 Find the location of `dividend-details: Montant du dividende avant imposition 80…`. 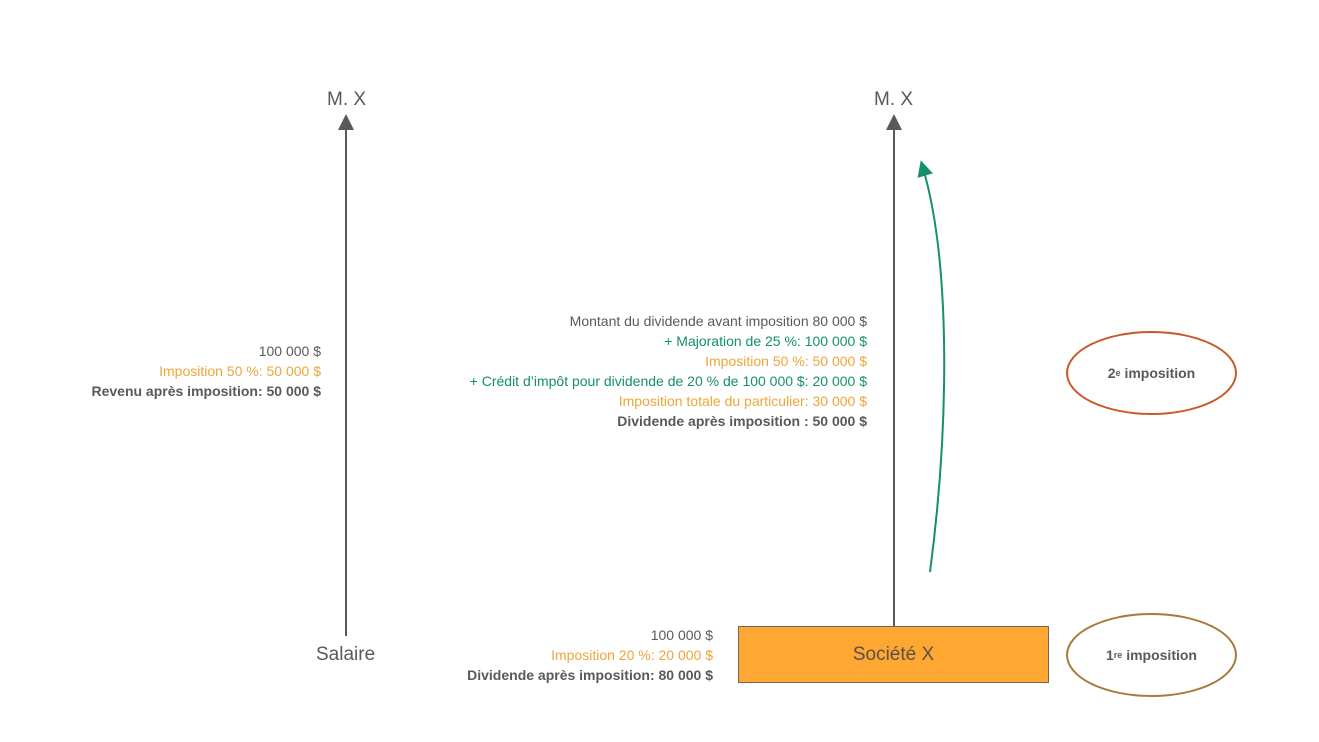

dividend-details: Montant du dividende avant imposition 80… is located at coordinates (668, 371).